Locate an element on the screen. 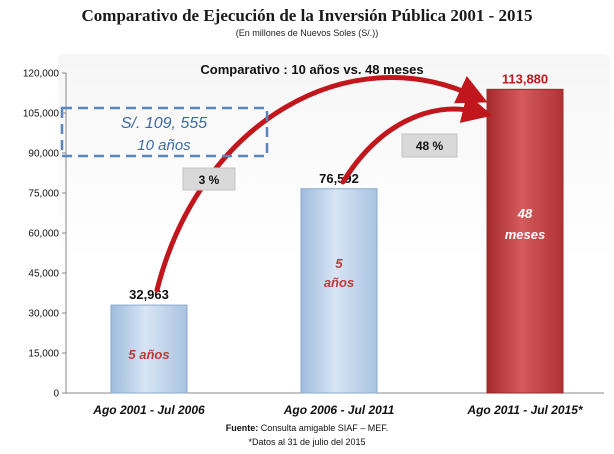 This screenshot has width=614, height=454. bar-inner-label: 5 años is located at coordinates (148, 354).